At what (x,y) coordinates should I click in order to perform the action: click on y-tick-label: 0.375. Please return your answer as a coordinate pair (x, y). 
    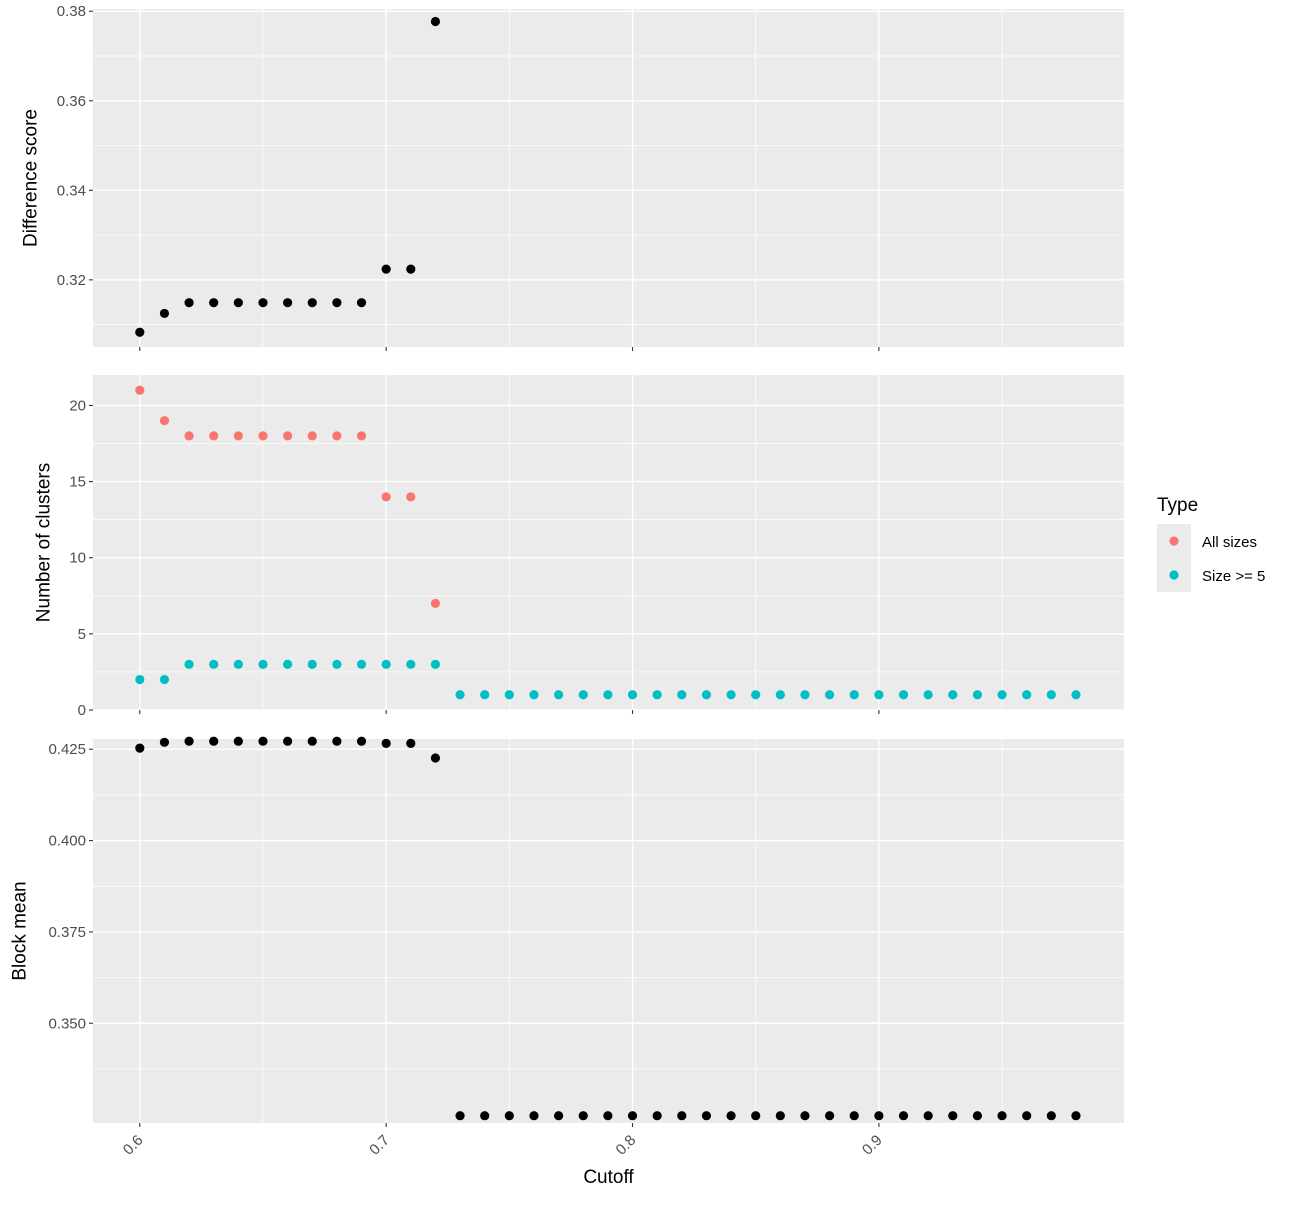
    Looking at the image, I should click on (67, 932).